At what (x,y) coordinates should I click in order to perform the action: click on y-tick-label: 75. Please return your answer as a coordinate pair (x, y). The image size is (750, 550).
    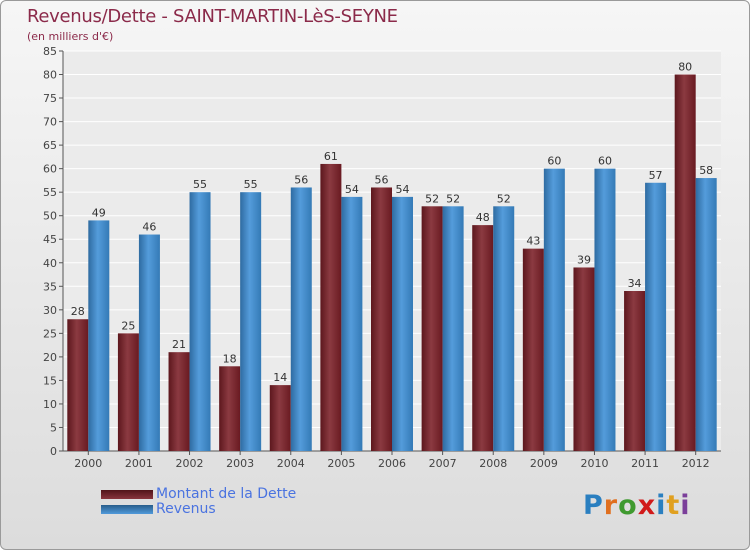
    Looking at the image, I should click on (50, 98).